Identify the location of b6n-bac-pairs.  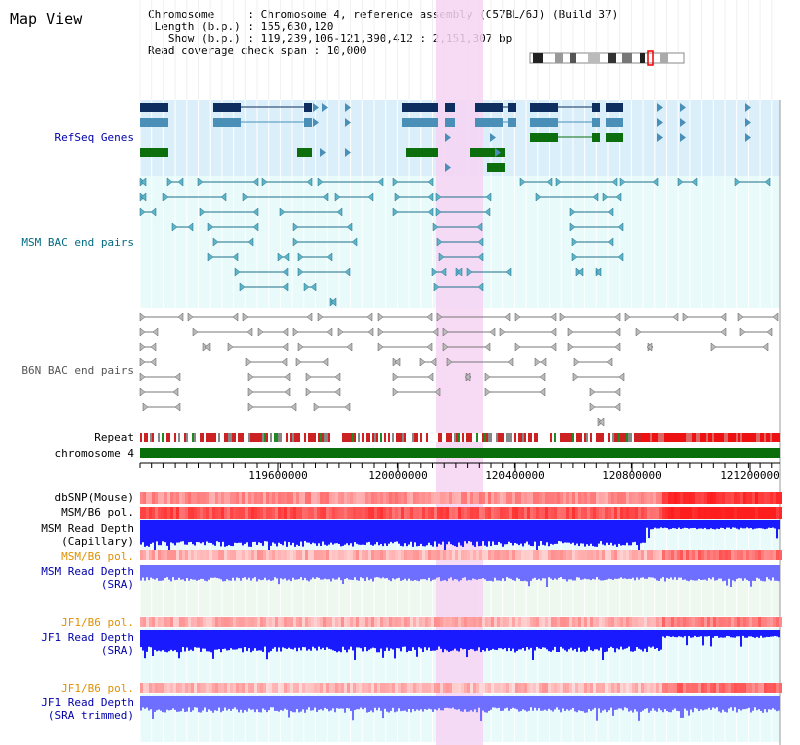
(459, 369).